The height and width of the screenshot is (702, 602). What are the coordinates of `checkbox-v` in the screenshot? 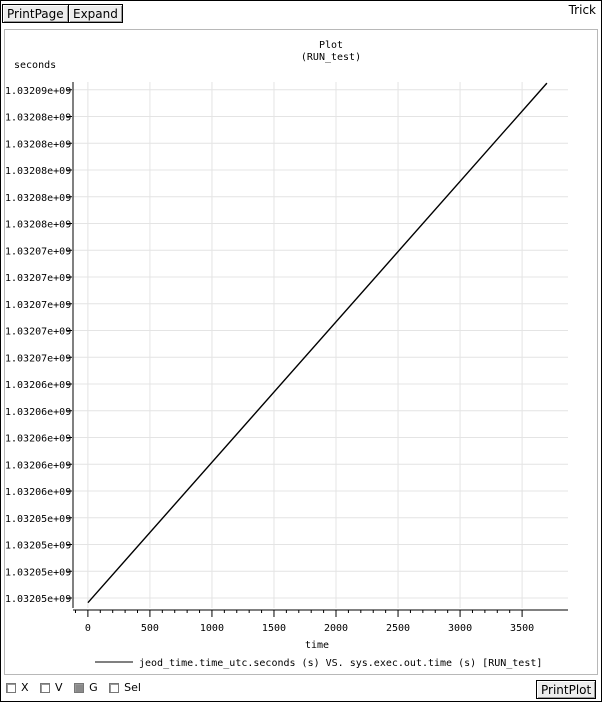 It's located at (45, 687).